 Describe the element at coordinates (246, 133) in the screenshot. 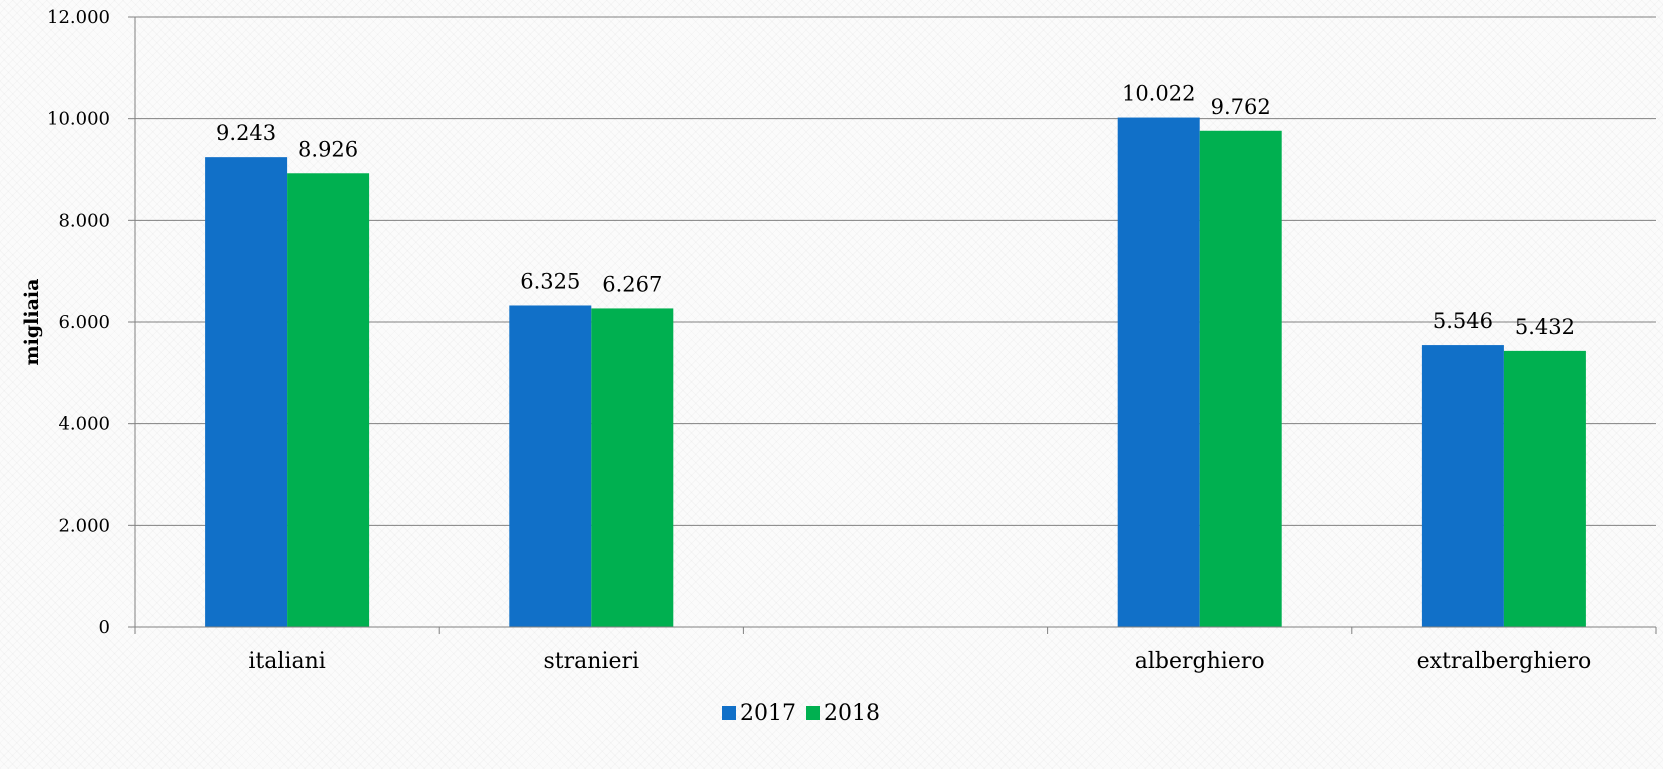

I see `data-label: 9.243` at that location.